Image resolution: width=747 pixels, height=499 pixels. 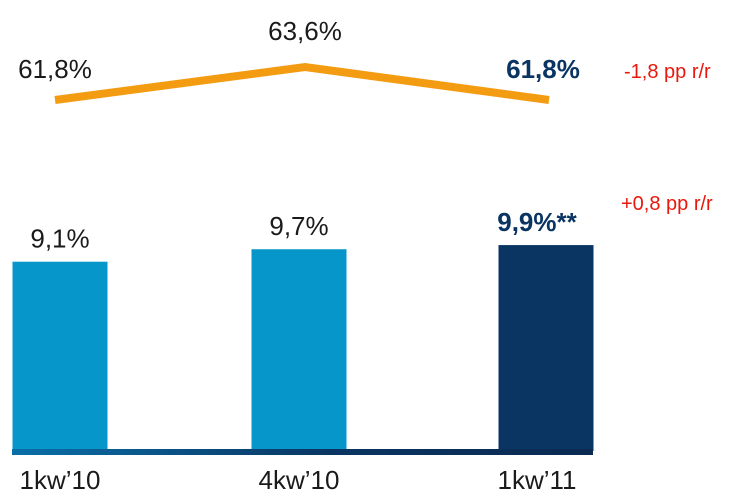 I want to click on line-label-2: 63,6%, so click(x=305, y=31).